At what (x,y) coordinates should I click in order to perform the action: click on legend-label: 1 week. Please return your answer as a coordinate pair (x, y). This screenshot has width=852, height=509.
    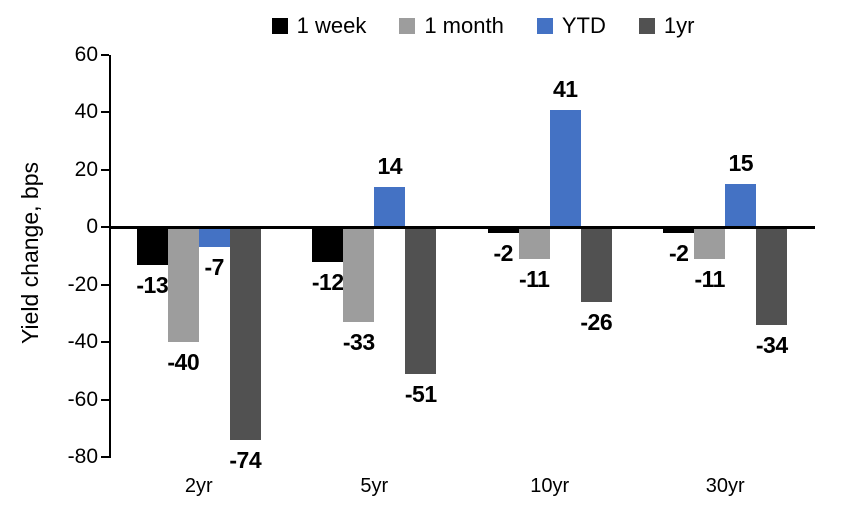
    Looking at the image, I should click on (331, 25).